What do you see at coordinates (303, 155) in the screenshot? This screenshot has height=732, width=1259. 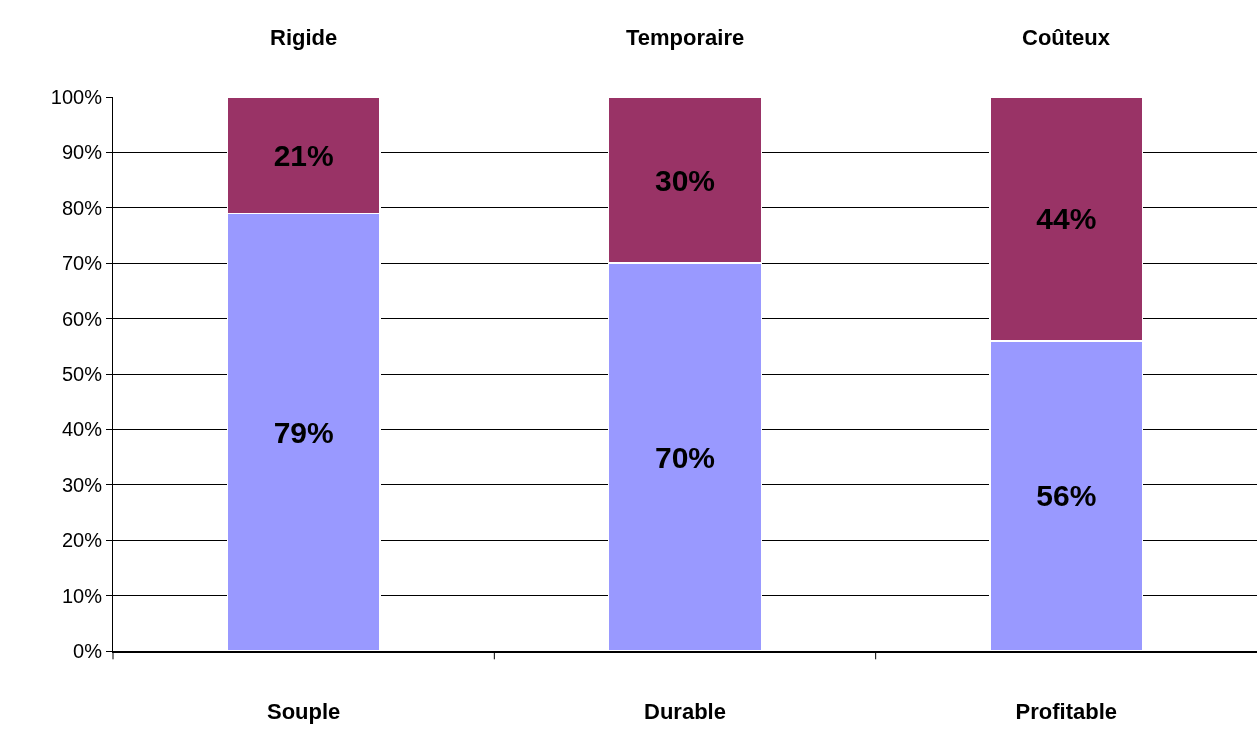 I see `data-label: 21%` at bounding box center [303, 155].